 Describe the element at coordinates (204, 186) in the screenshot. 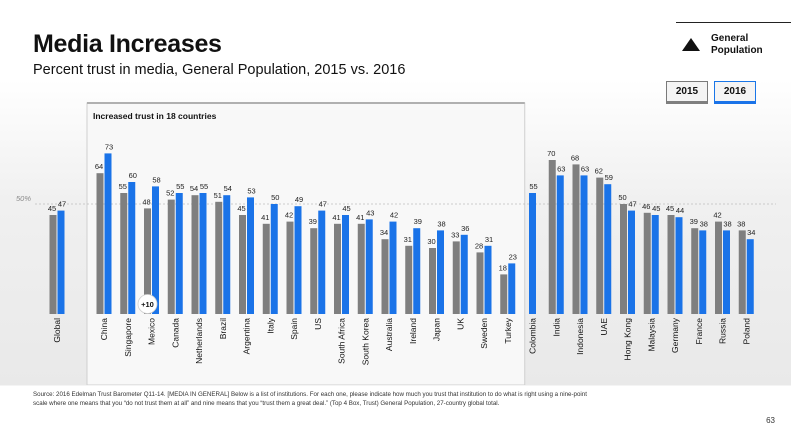

I see `data-label-2016: 55` at that location.